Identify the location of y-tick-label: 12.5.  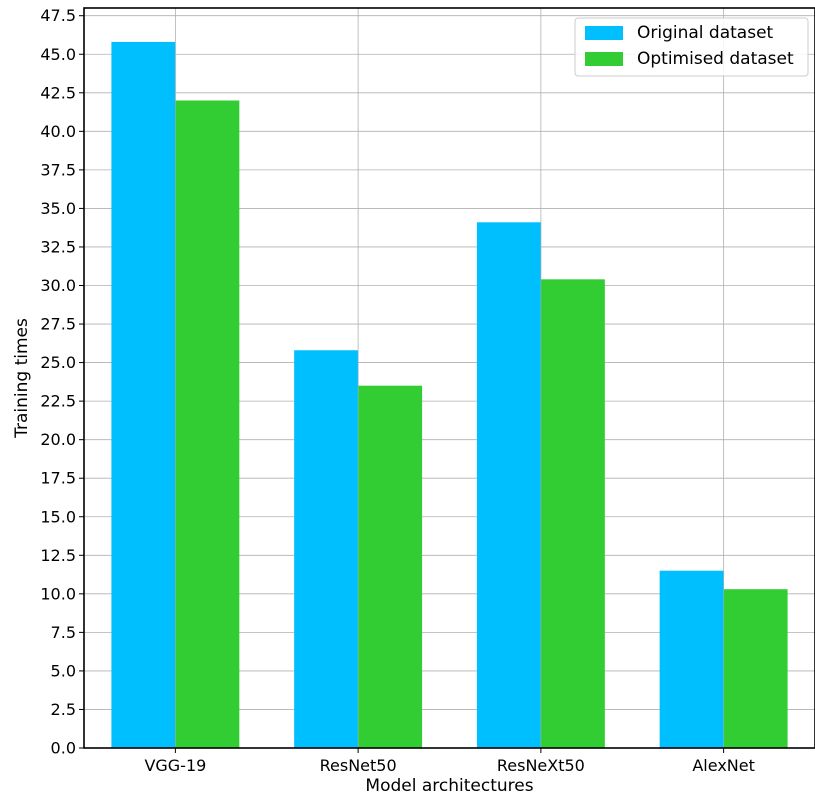
(58, 555).